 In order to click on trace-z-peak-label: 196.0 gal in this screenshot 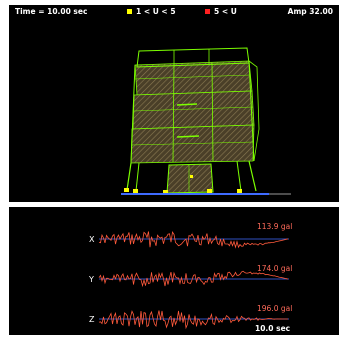, I will do `click(274, 308)`.